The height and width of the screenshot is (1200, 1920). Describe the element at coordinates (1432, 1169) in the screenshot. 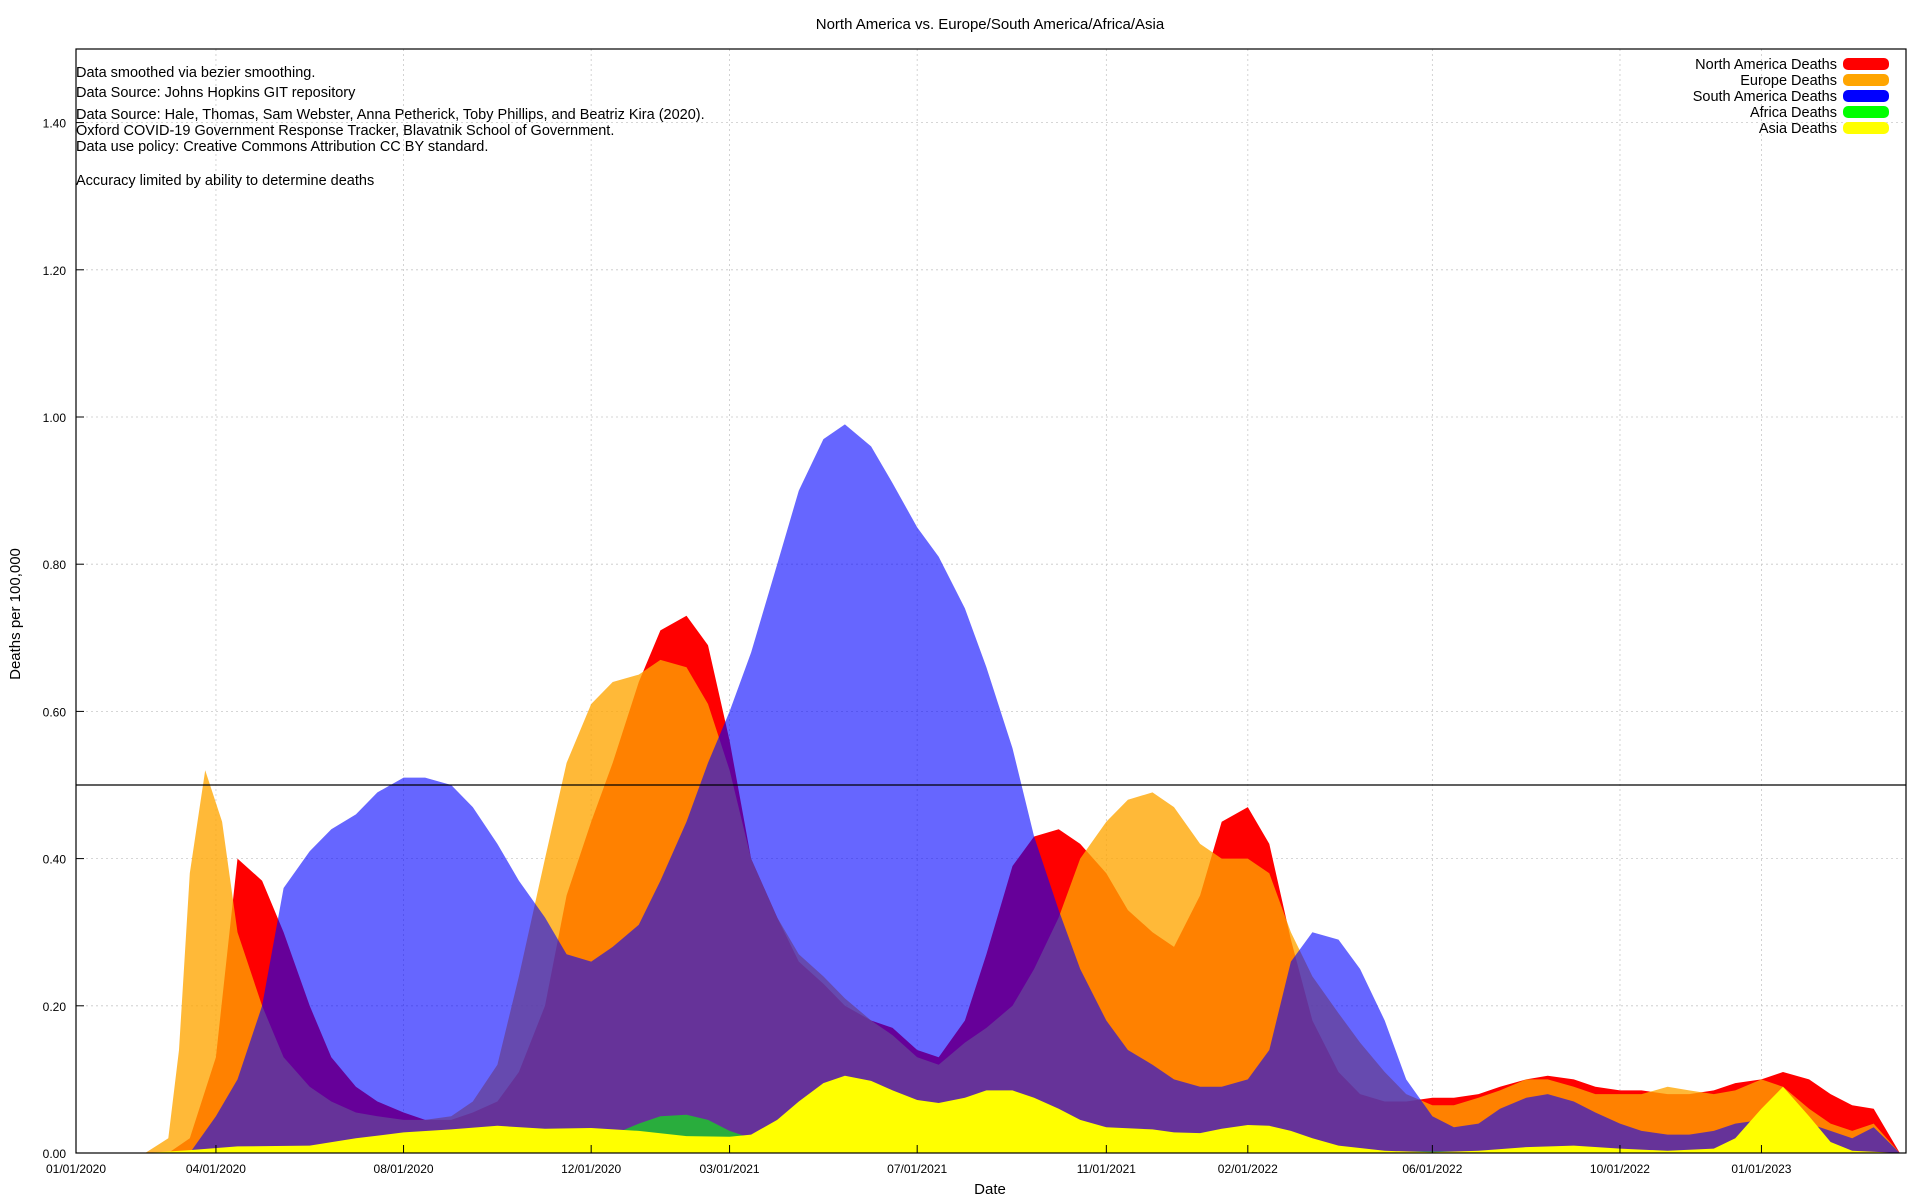

I see `x-tick-label: 06/01/2022` at that location.